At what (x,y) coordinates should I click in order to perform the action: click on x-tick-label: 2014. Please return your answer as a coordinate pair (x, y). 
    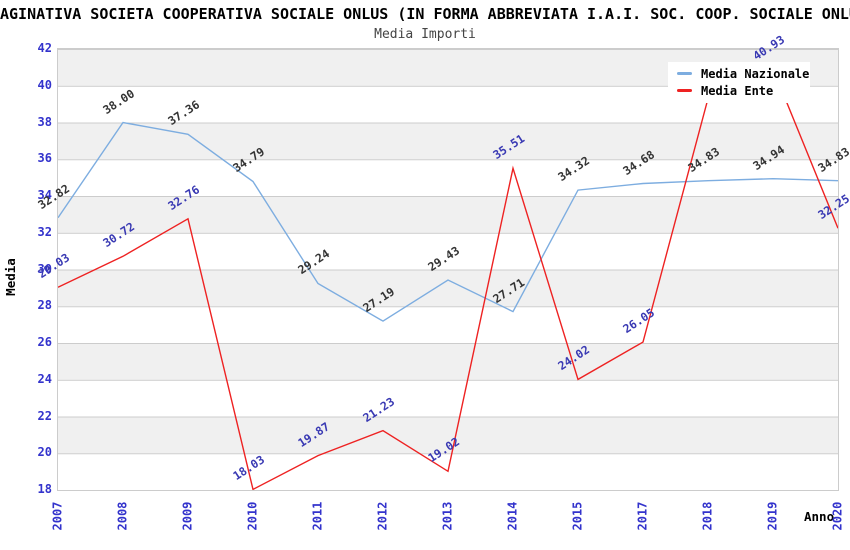
    Looking at the image, I should click on (512, 516).